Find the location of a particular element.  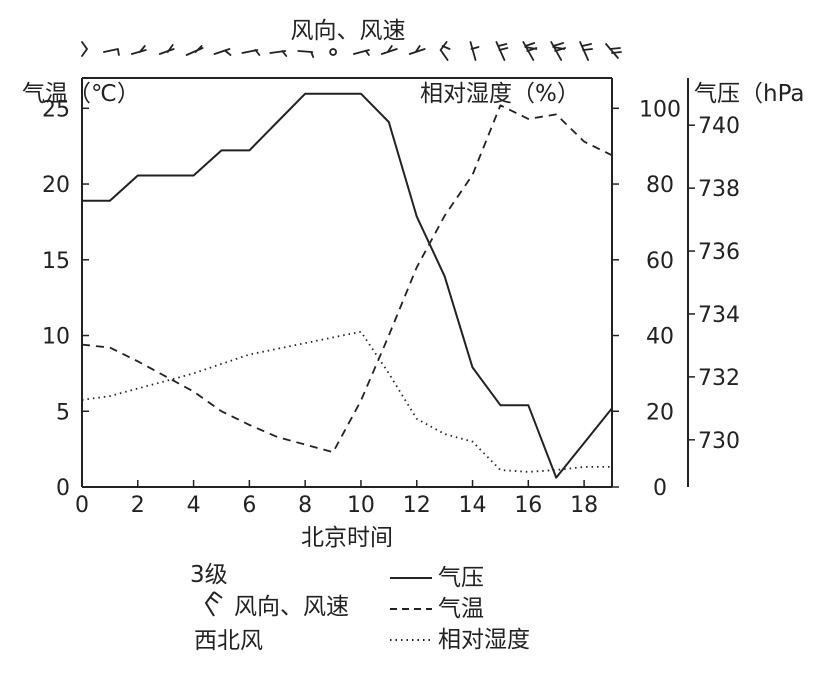

middle-tick-label: 0 is located at coordinates (660, 488).